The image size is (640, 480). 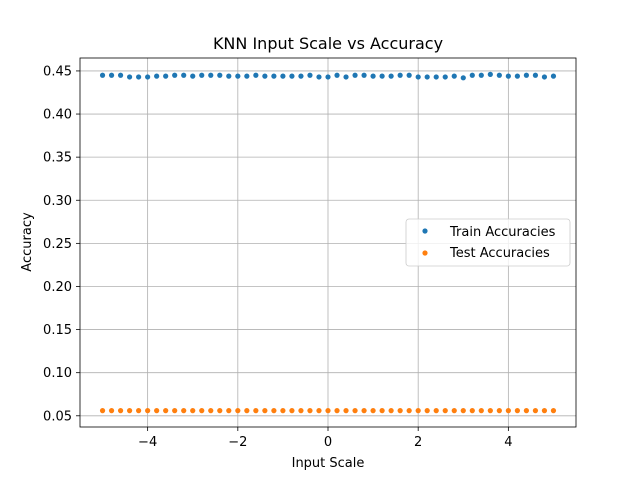 What do you see at coordinates (425, 253) in the screenshot?
I see `legend-marker-test` at bounding box center [425, 253].